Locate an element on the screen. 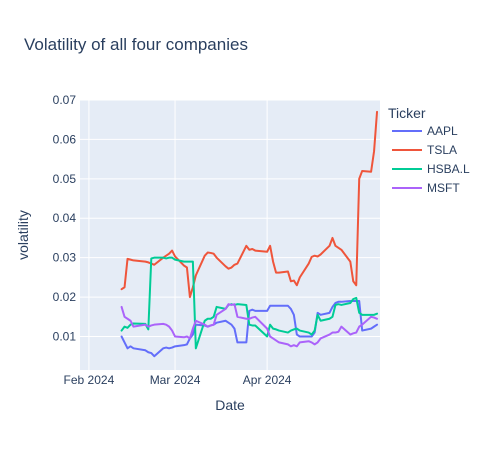  x-axis-title: Date is located at coordinates (230, 405).